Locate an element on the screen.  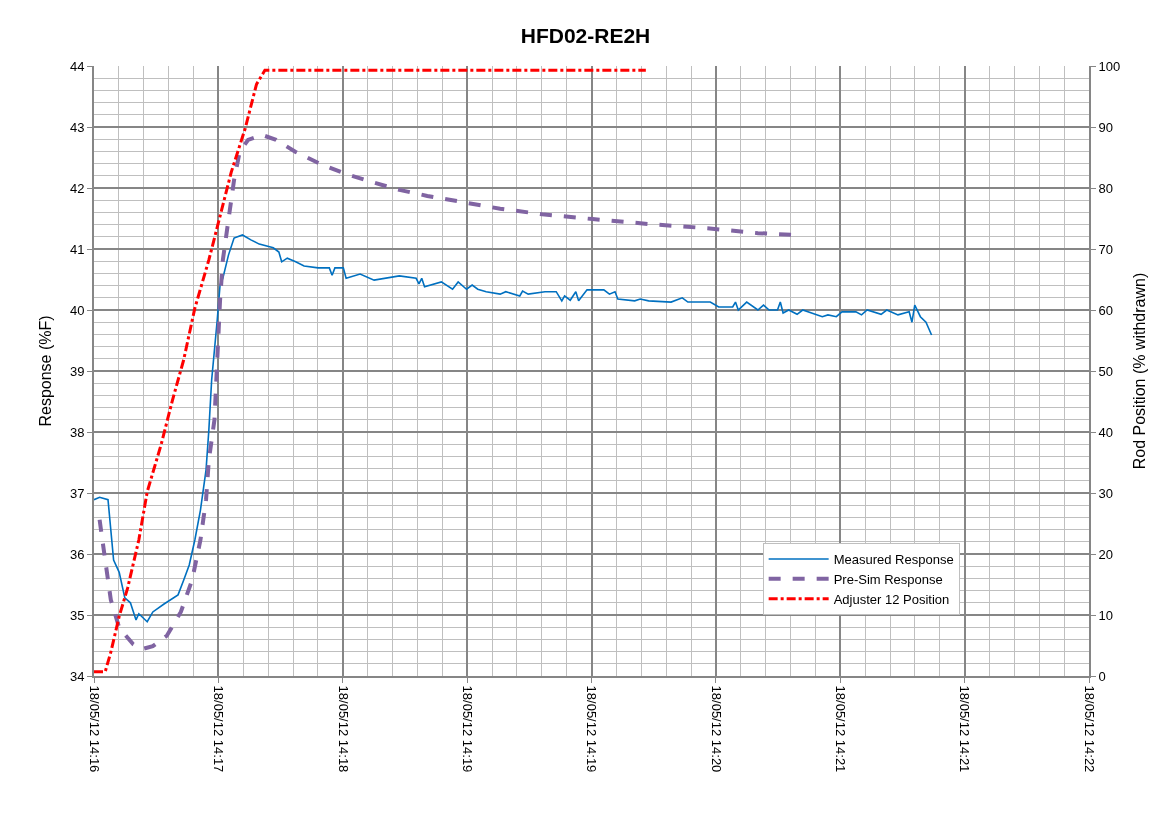
y2-tick-label: 10 is located at coordinates (1106, 615).